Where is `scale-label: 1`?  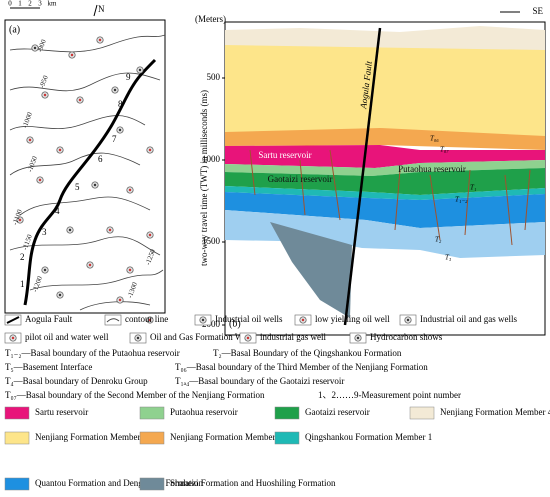 scale-label: 1 is located at coordinates (20, 4).